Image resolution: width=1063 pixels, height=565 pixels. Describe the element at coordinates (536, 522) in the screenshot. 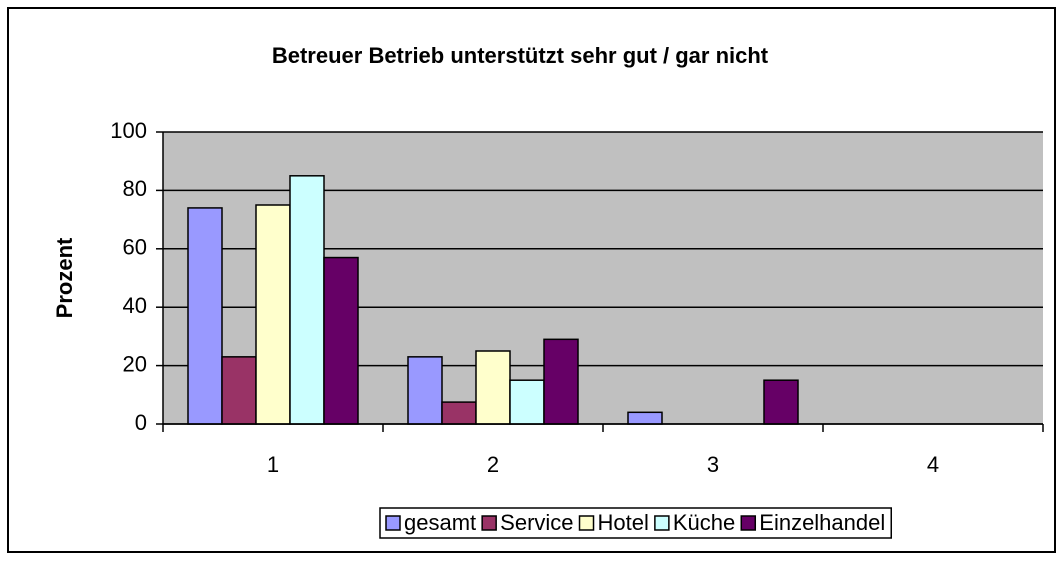

I see `legend-label: Service` at that location.